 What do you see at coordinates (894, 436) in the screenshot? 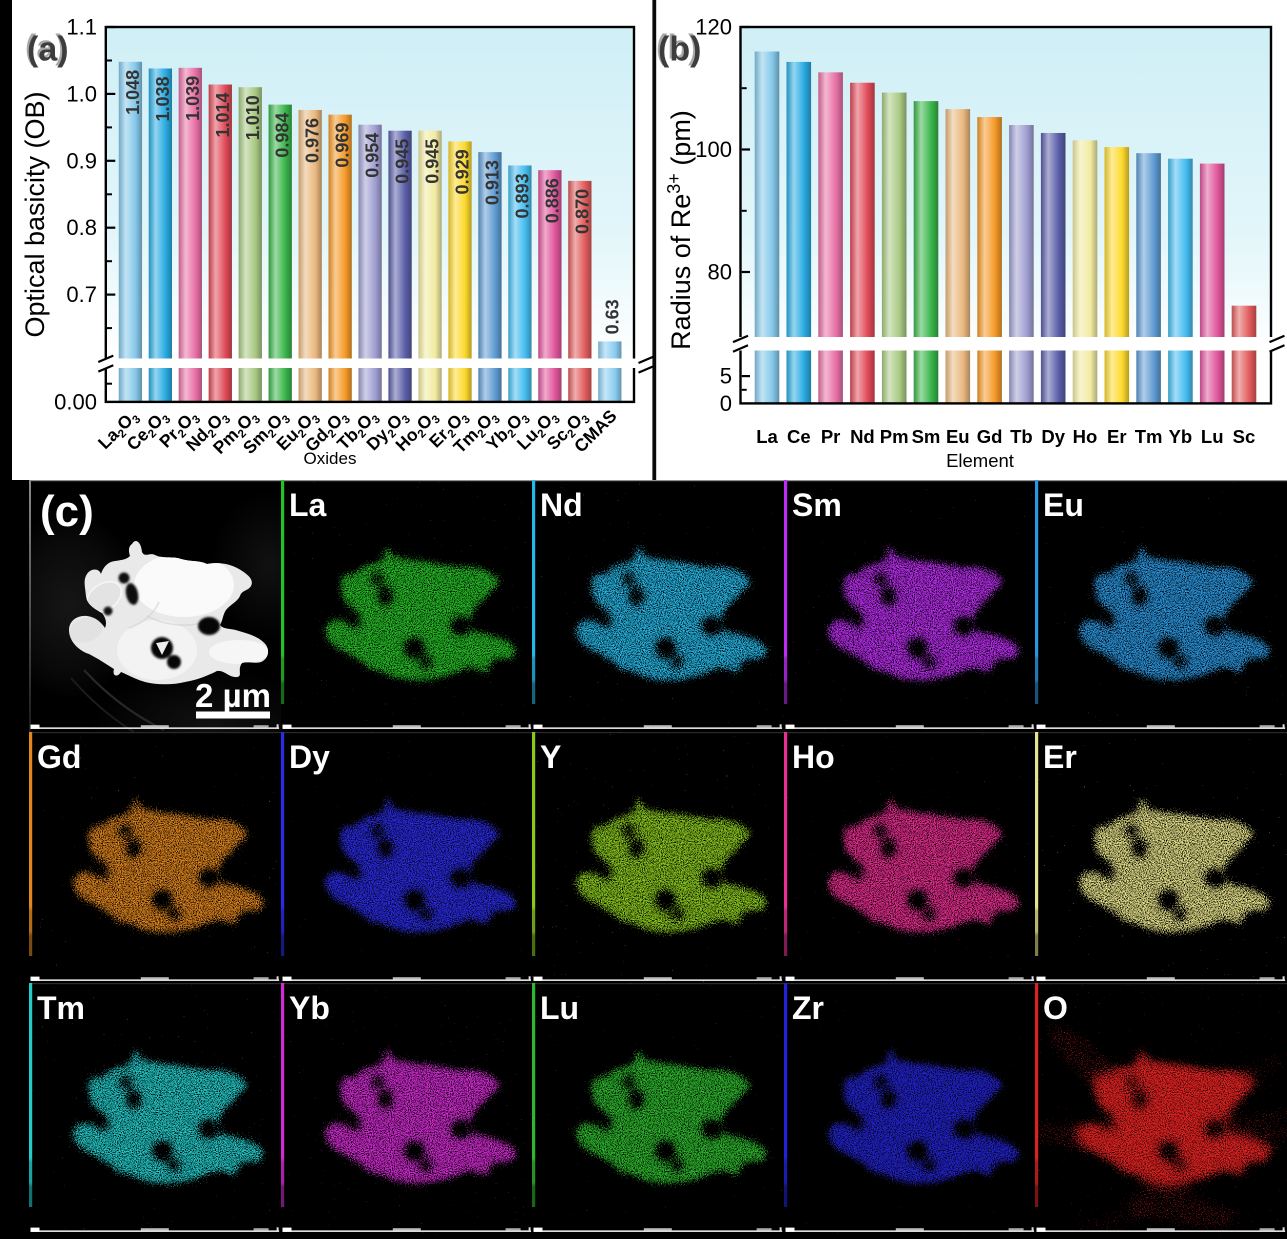
I see `svg-text: Pm` at bounding box center [894, 436].